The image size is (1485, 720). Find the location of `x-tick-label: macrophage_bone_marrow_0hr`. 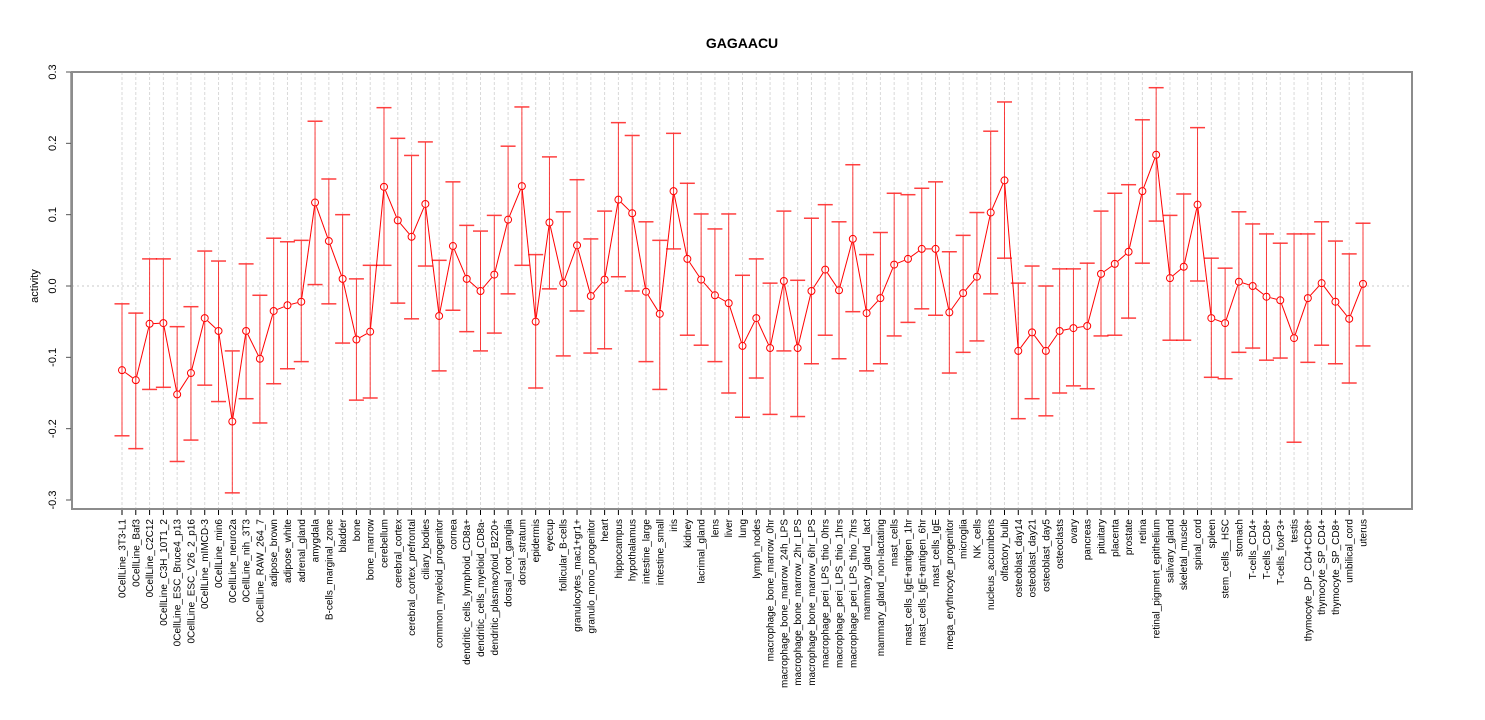

x-tick-label: macrophage_bone_marrow_0hr is located at coordinates (771, 589).